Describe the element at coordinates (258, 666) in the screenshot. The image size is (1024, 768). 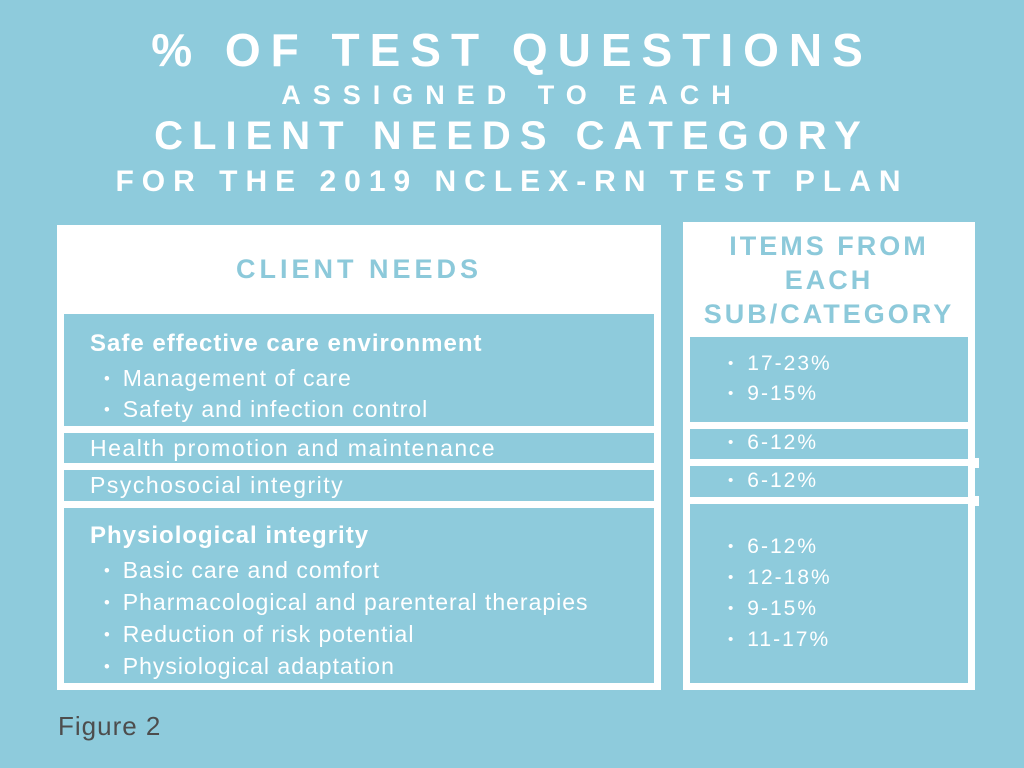
I see `subcategory-label: Physiological adaptation` at that location.